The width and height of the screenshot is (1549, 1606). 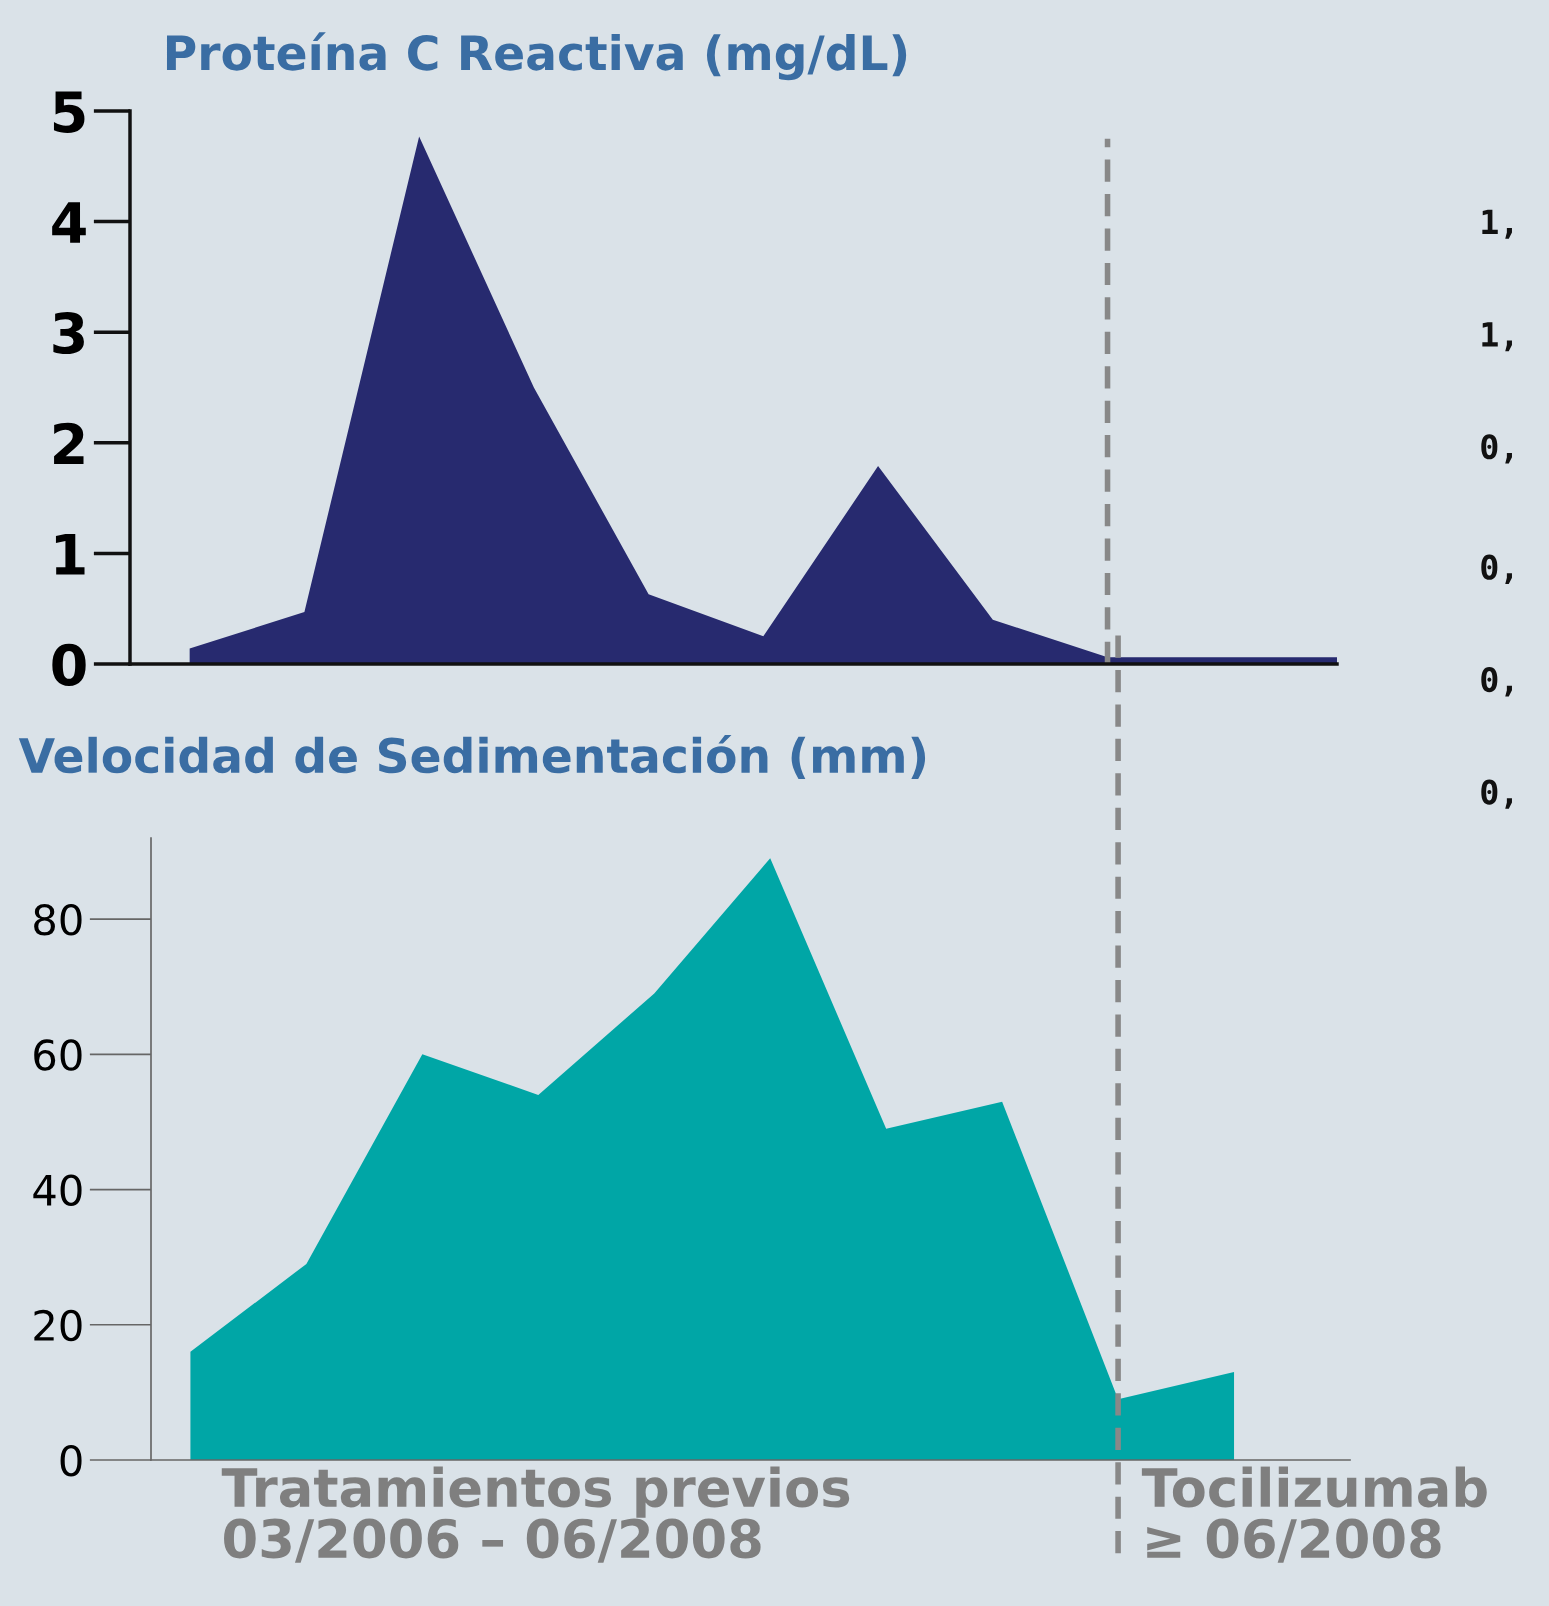 I want to click on y-tick-label: 80, so click(x=58, y=920).